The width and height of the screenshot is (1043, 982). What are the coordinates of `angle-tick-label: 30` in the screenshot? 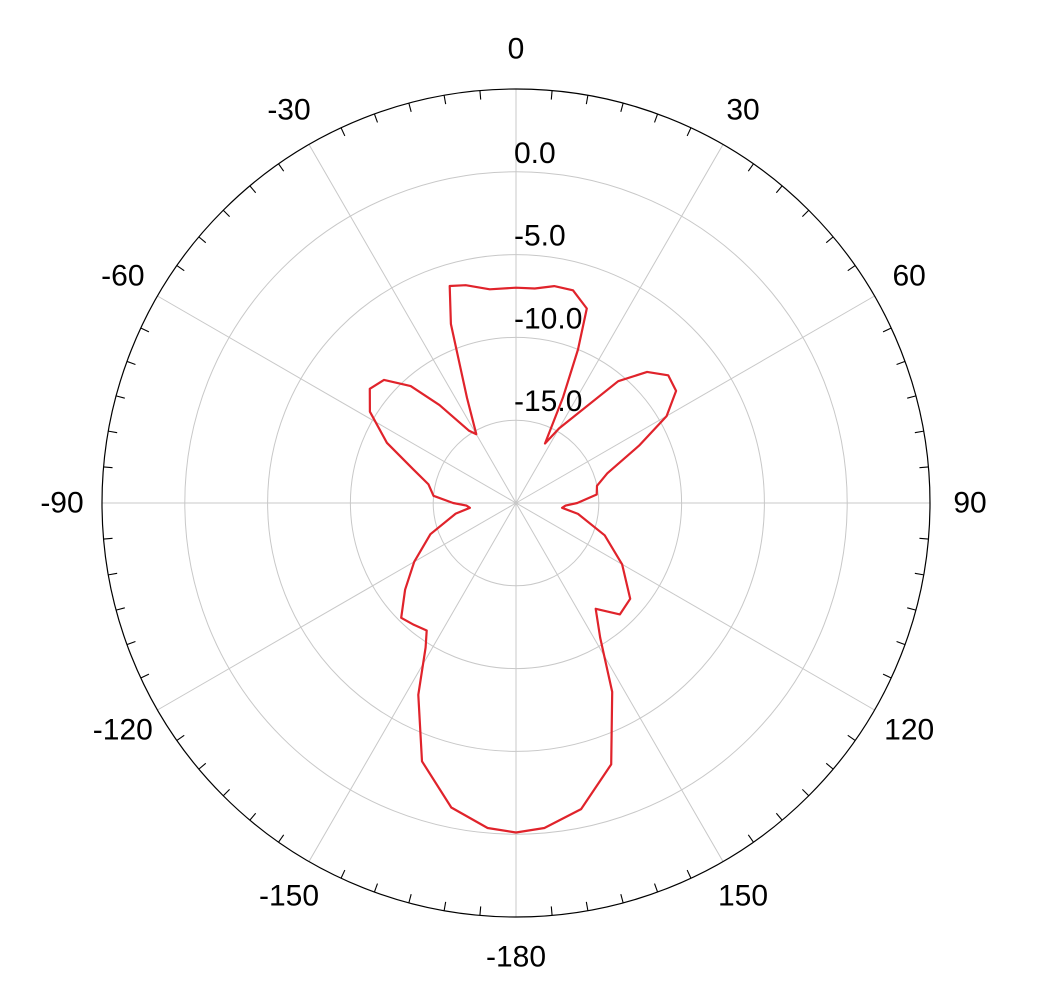 It's located at (742, 109).